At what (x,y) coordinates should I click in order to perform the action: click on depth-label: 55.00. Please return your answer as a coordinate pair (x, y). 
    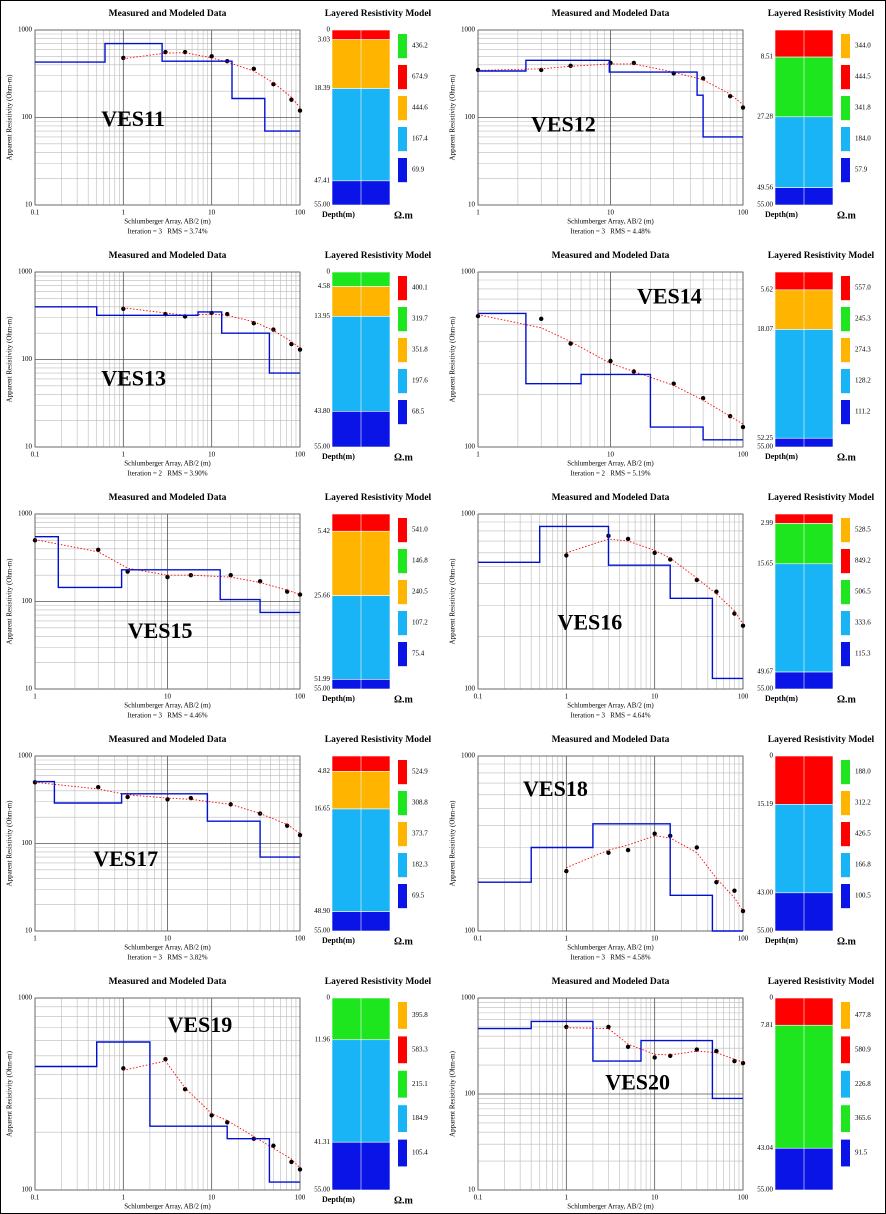
    Looking at the image, I should click on (322, 205).